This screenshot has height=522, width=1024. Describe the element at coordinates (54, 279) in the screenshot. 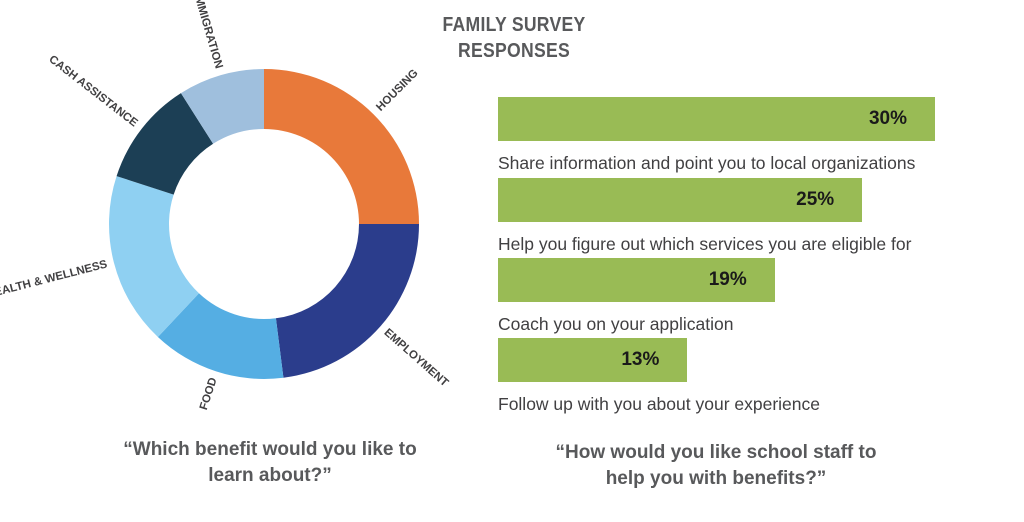

I see `donut-label-3: HEALTH & WELLNESS` at that location.